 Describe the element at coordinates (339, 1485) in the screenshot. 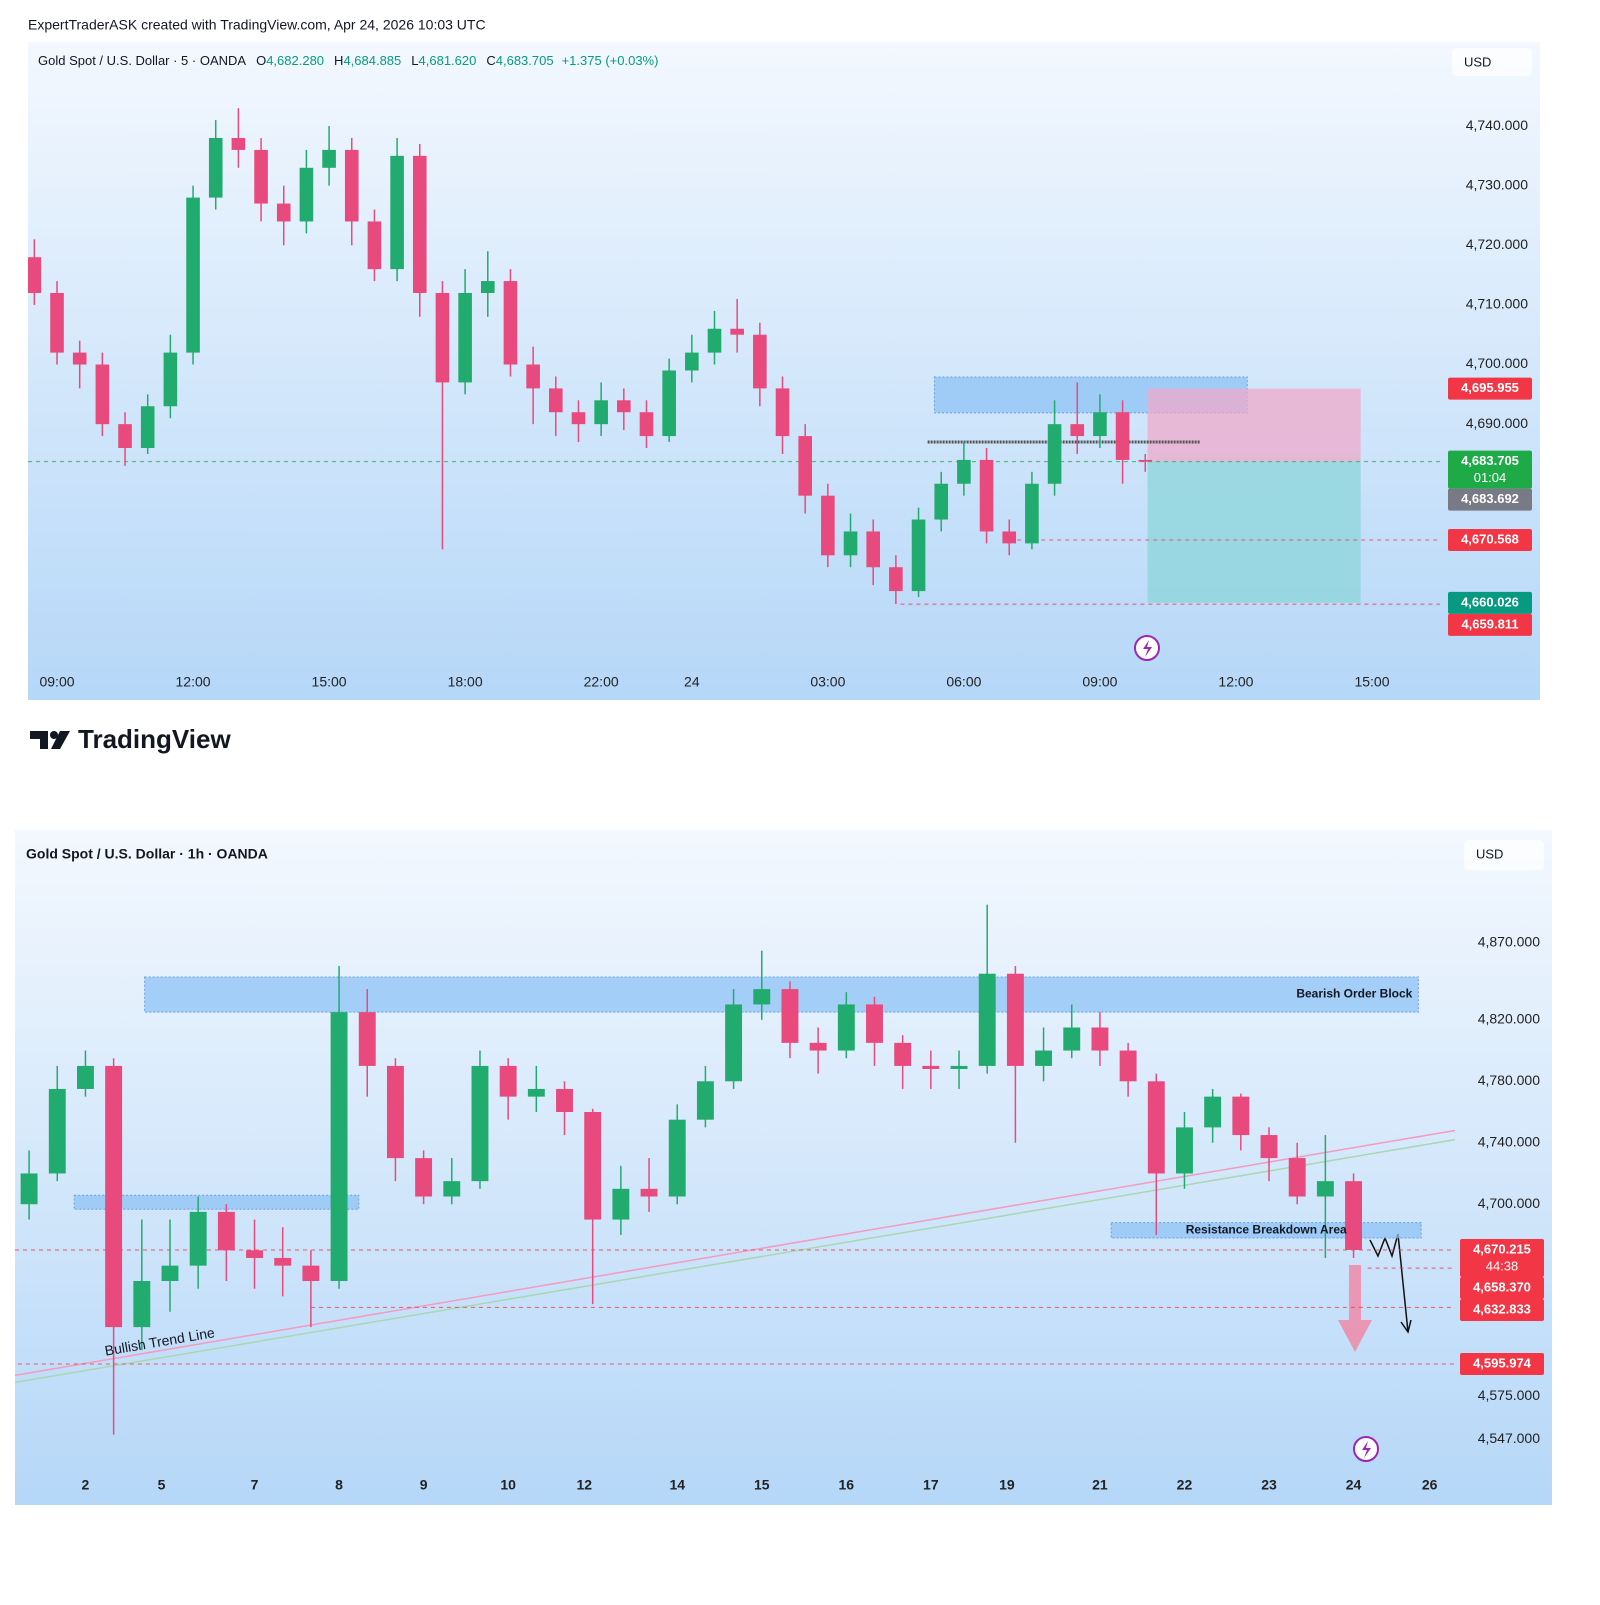

I see `x-tick-label: 8` at that location.